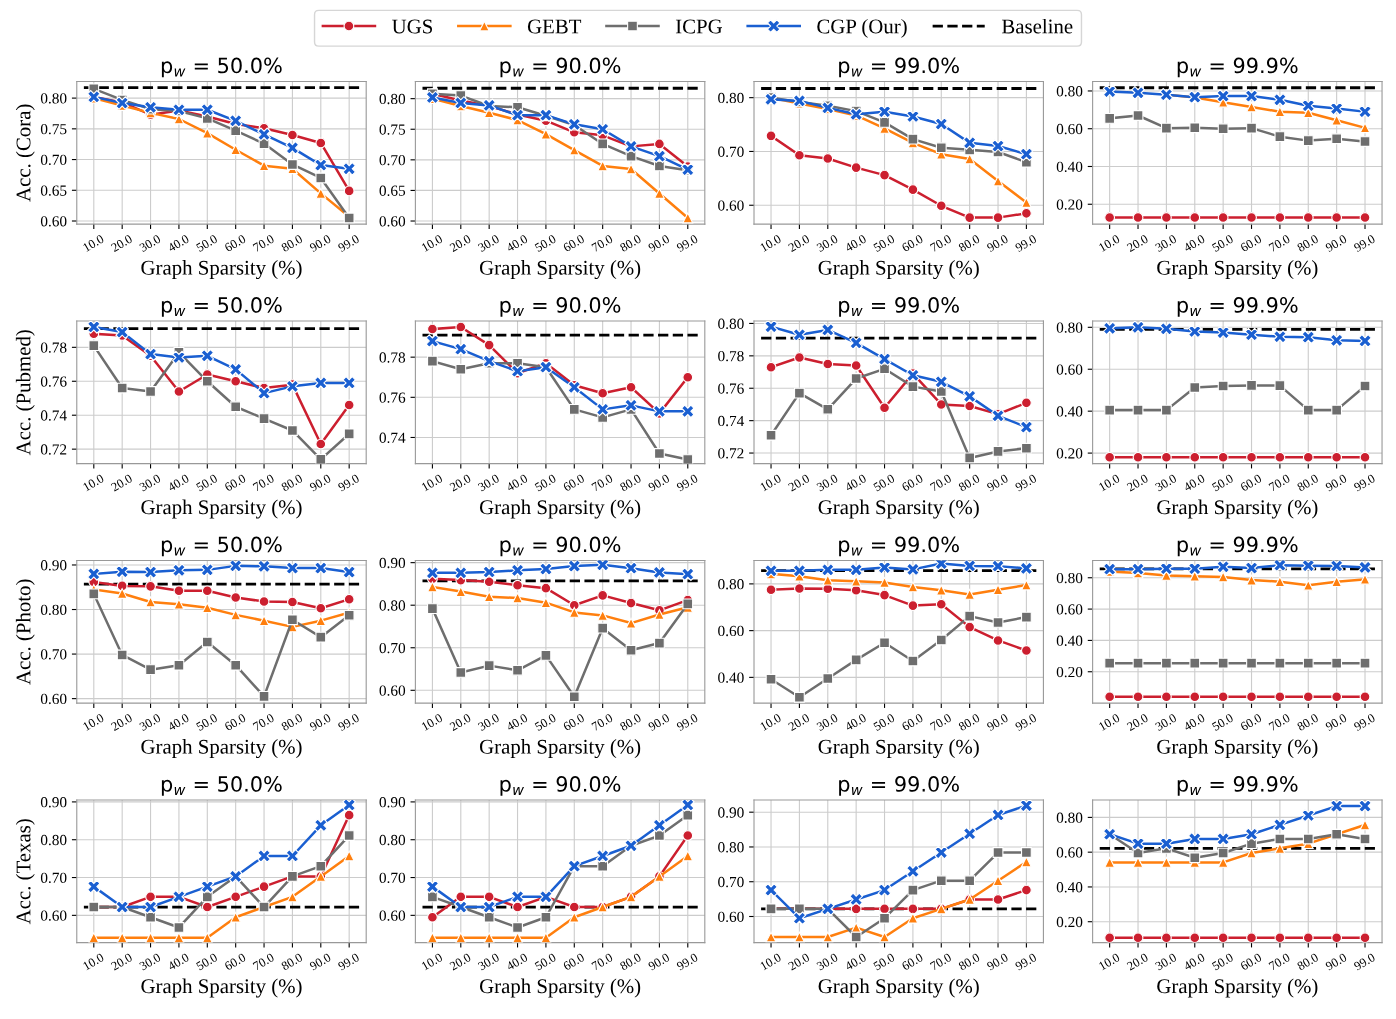 The image size is (1396, 1019). Describe the element at coordinates (392, 129) in the screenshot. I see `y-tick-label: 0.75` at that location.